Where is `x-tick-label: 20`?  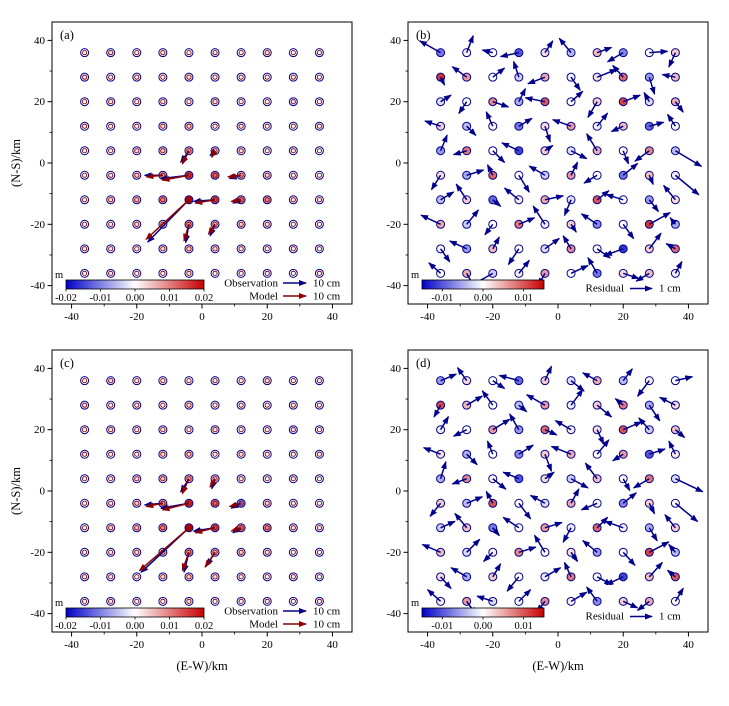 x-tick-label: 20 is located at coordinates (268, 317).